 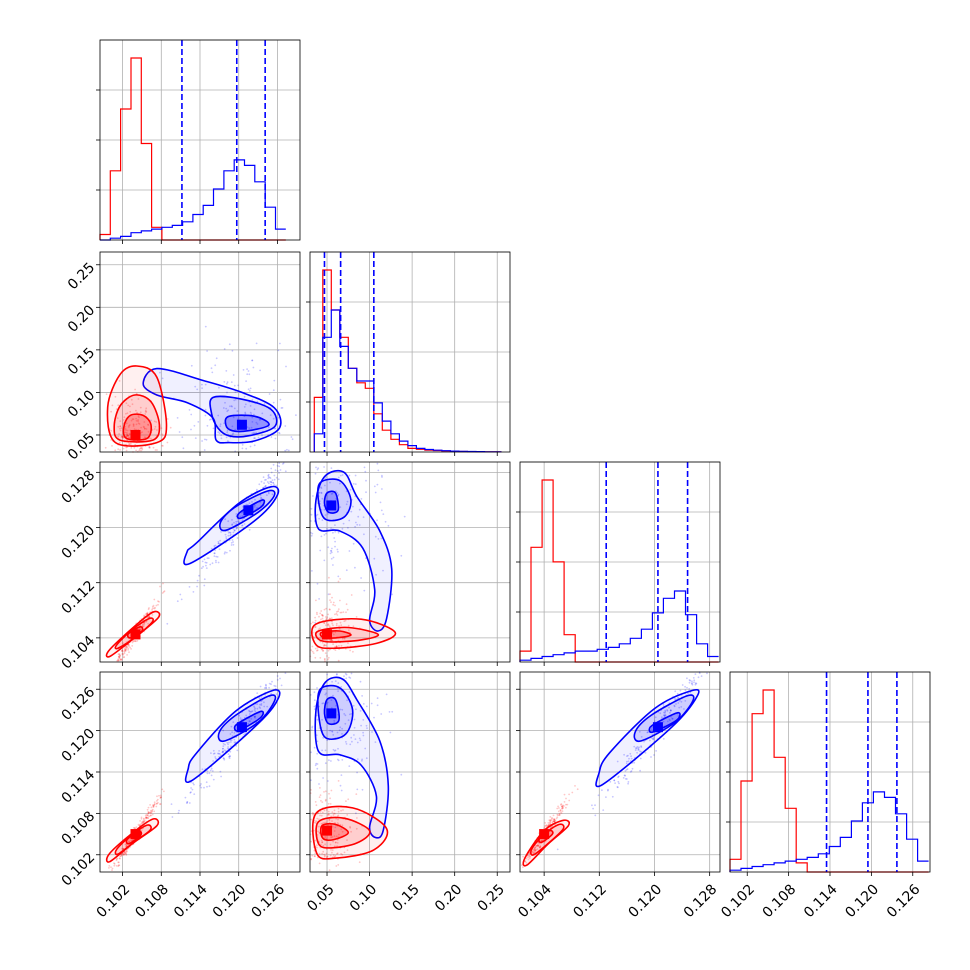 What do you see at coordinates (320, 897) in the screenshot?
I see `x-tick-label: 0.05` at bounding box center [320, 897].